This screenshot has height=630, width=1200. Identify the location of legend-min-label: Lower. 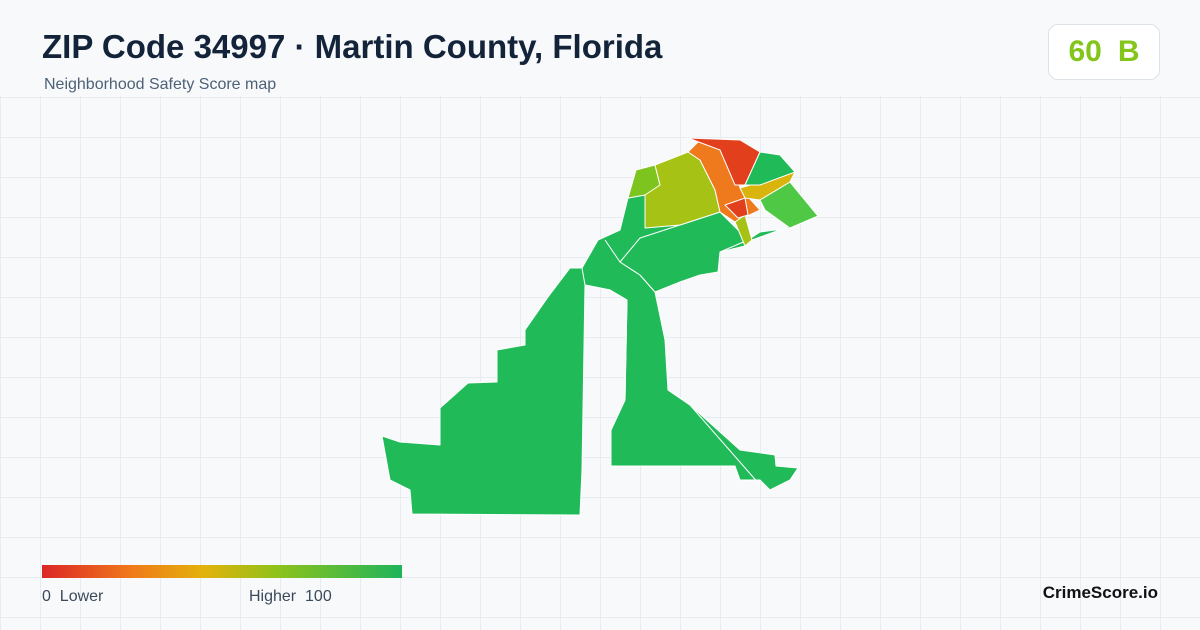
(81, 596).